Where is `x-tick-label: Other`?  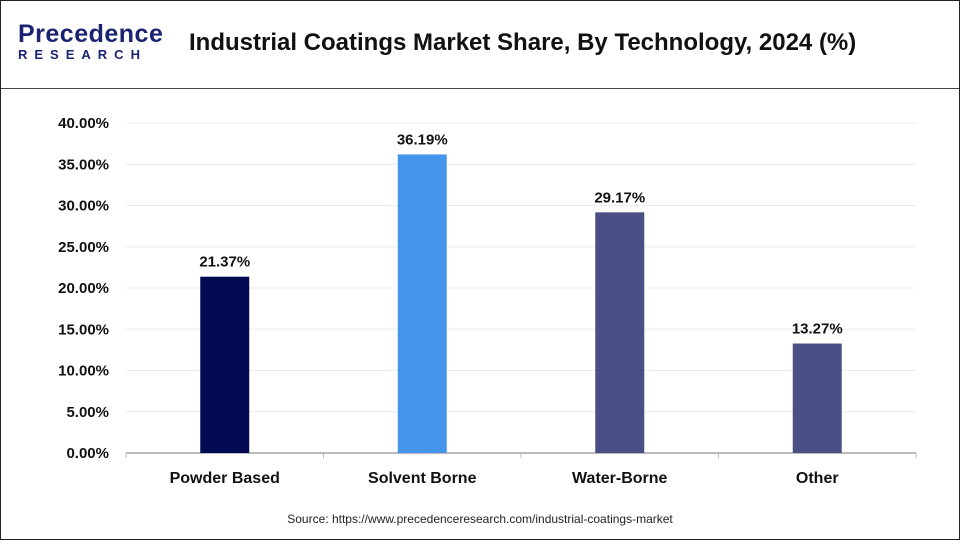 x-tick-label: Other is located at coordinates (817, 478).